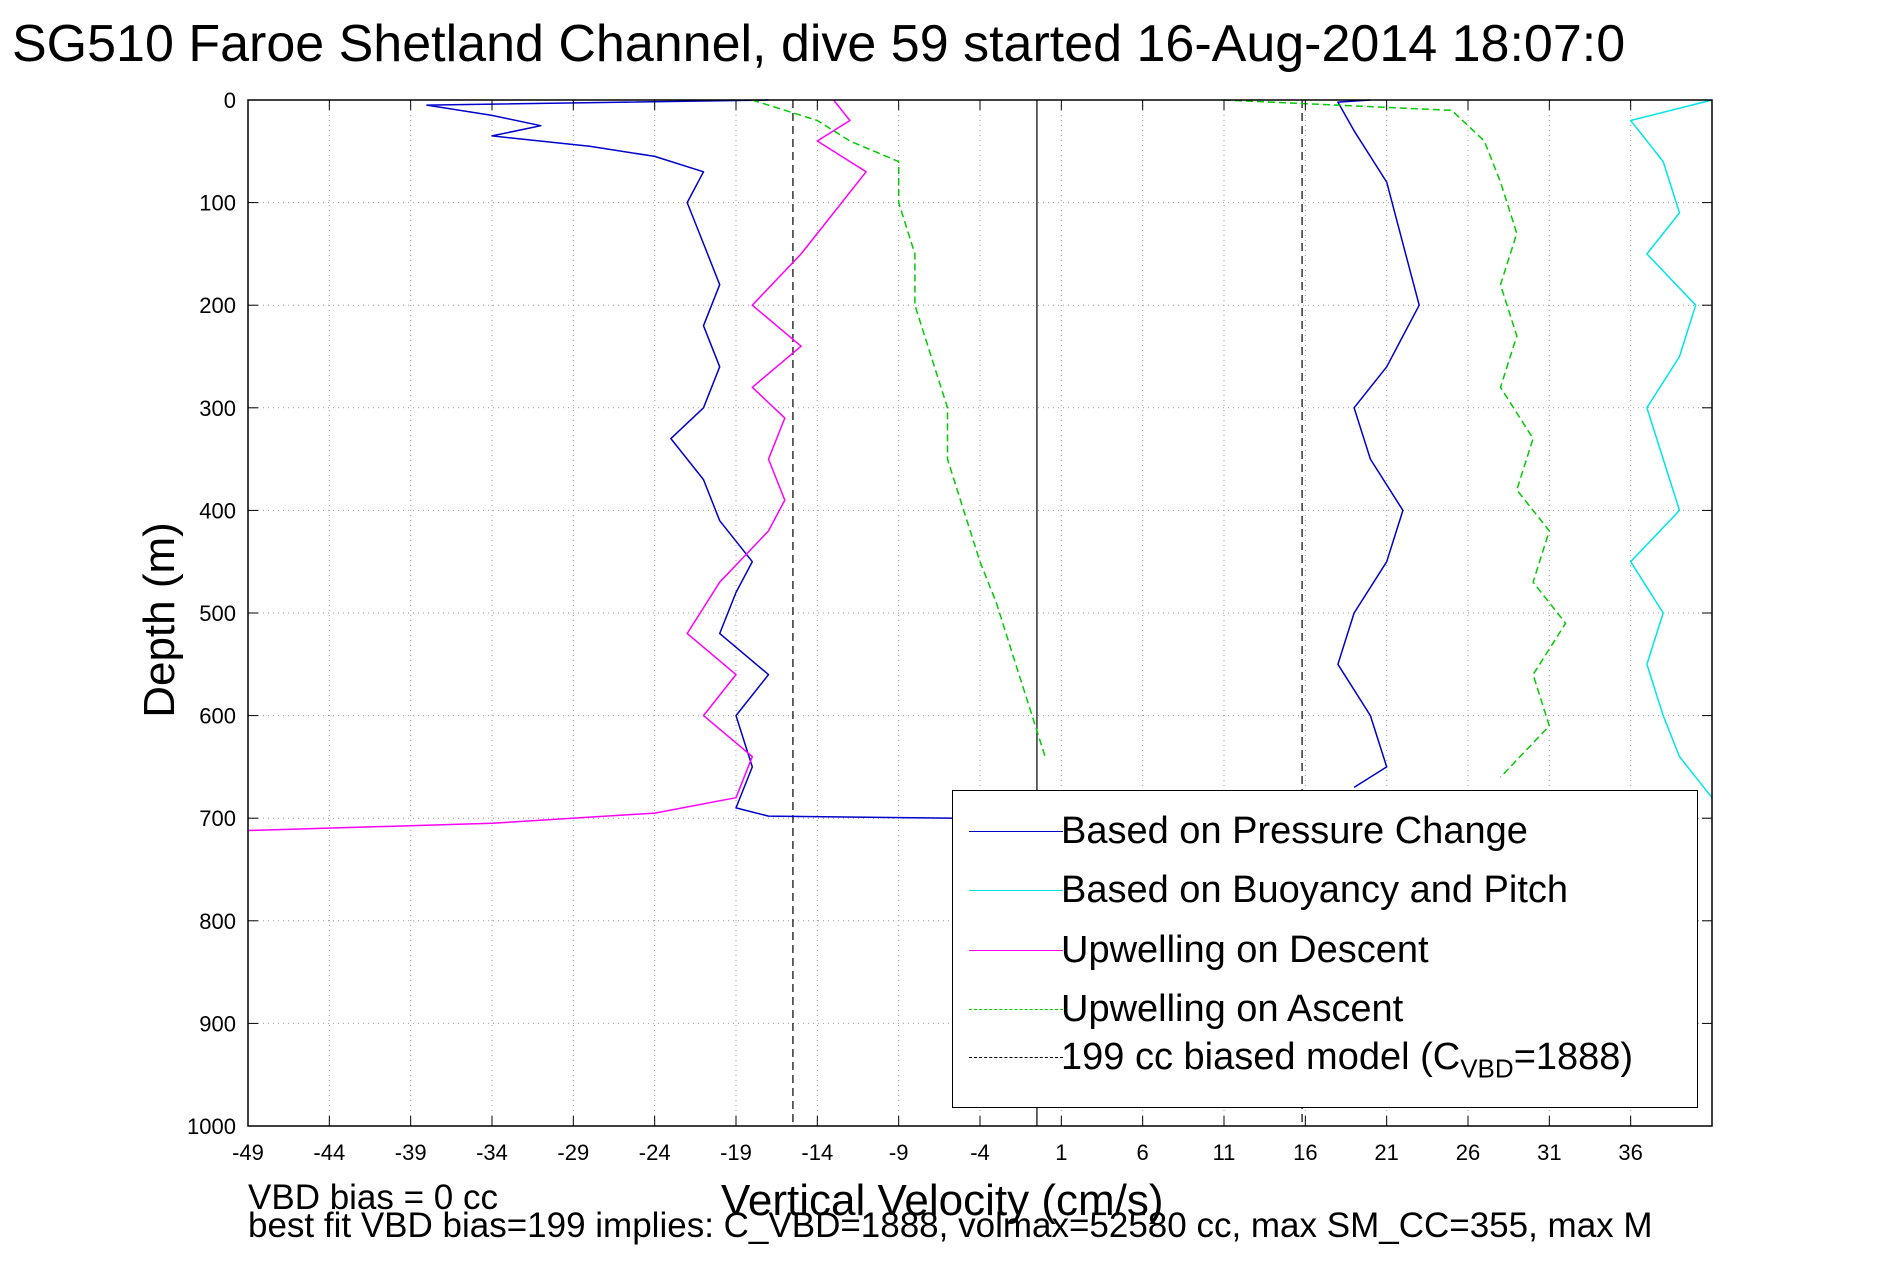 This screenshot has width=1891, height=1262. Describe the element at coordinates (248, 1152) in the screenshot. I see `x-tick-label: -49` at that location.